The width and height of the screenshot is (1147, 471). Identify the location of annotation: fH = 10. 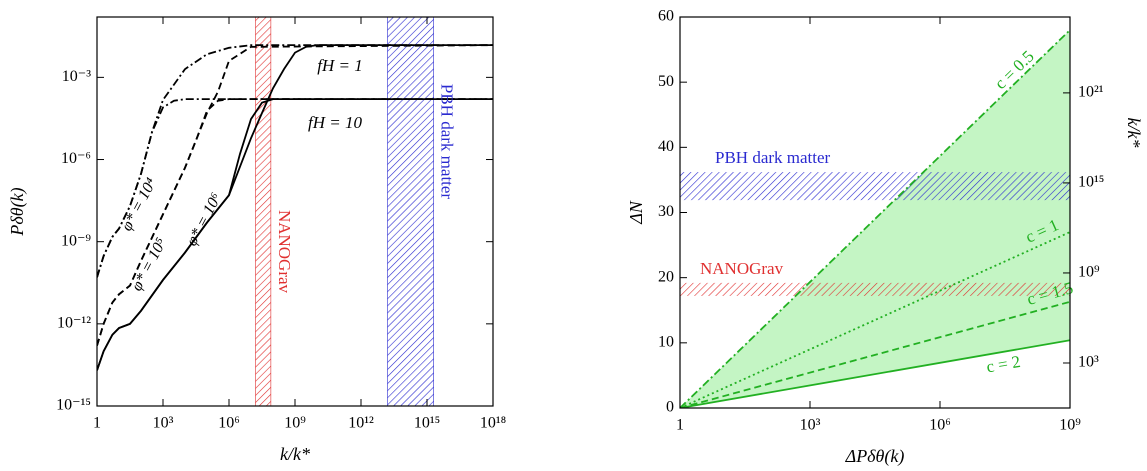
(335, 122).